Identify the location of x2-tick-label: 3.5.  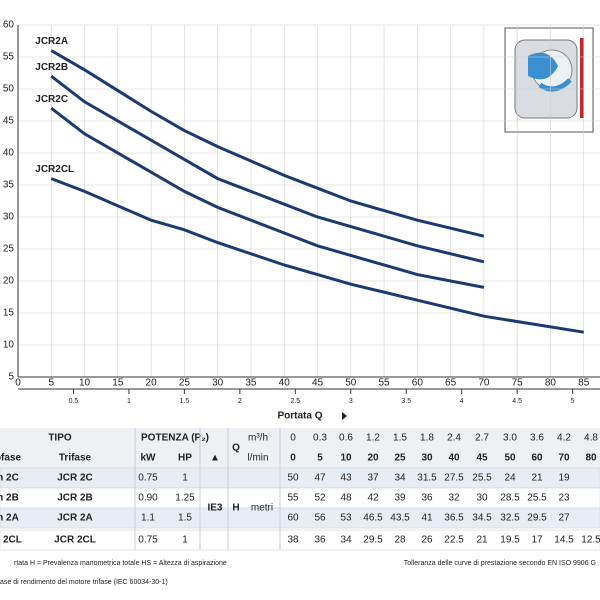
(406, 401).